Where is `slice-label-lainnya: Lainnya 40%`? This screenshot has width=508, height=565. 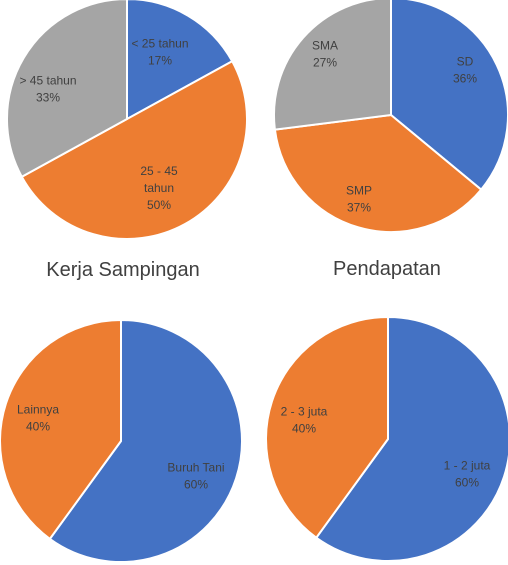
slice-label-lainnya: Lainnya 40% is located at coordinates (38, 418).